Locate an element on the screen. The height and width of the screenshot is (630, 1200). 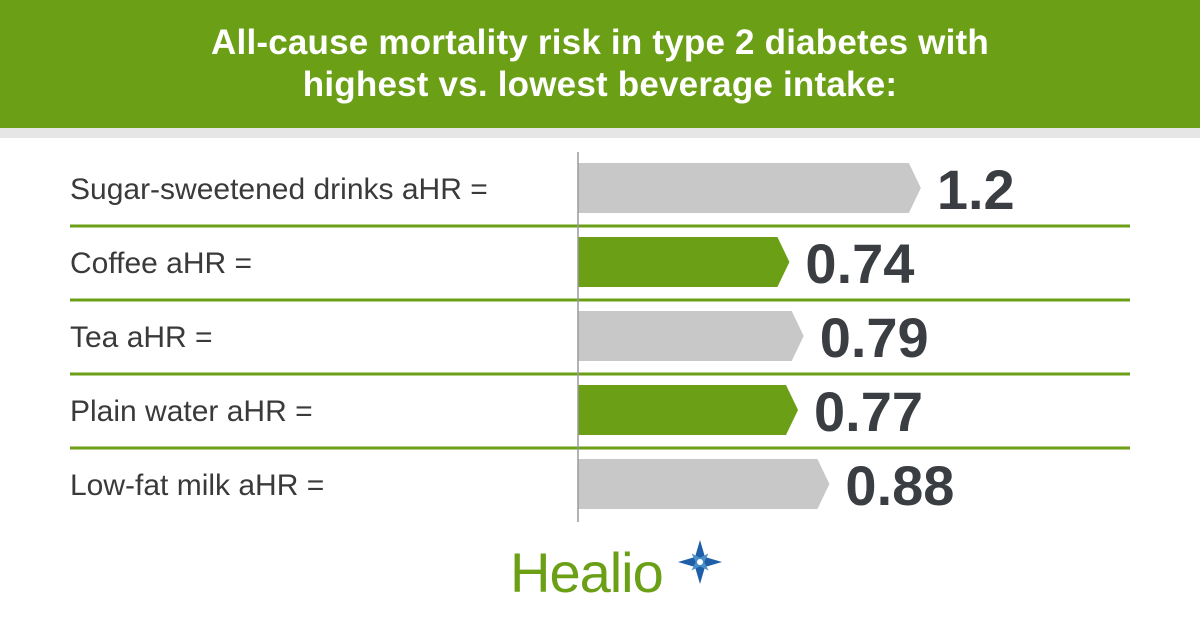
category-label-2: Tea aHR = is located at coordinates (141, 337).